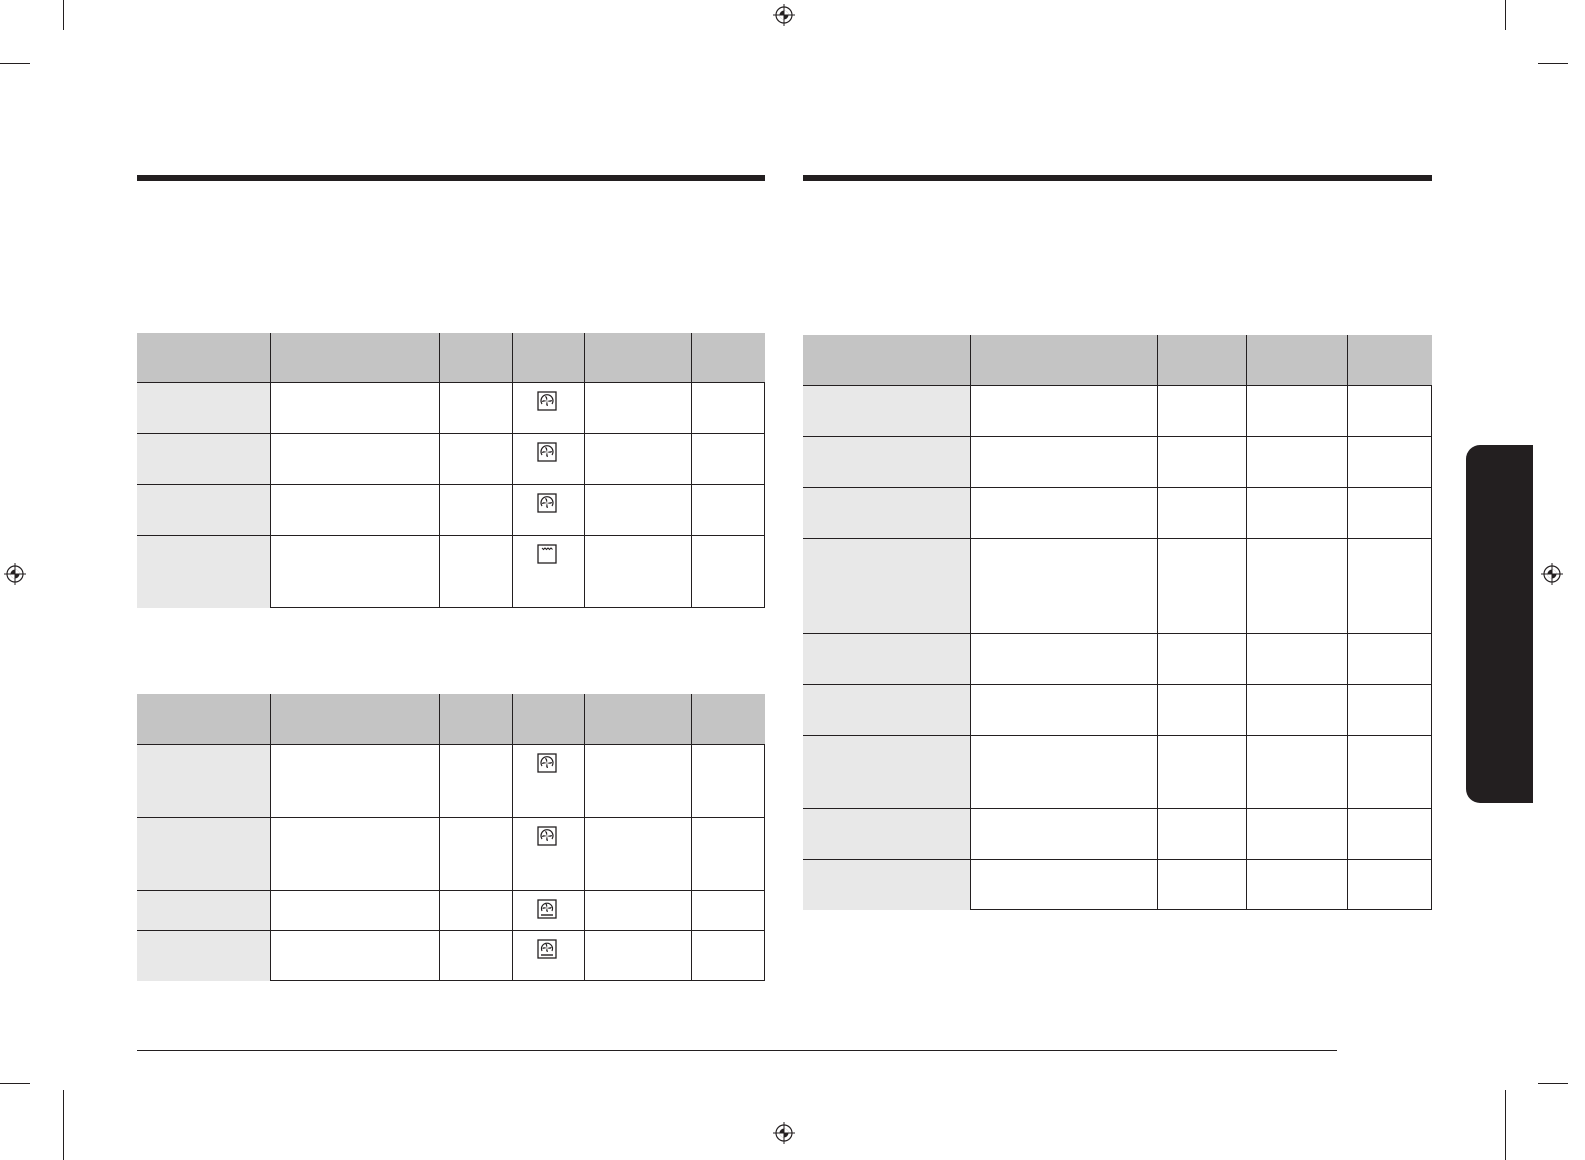 This screenshot has width=1585, height=1160. I want to click on fan-bottom-heat-icon, so click(546, 948).